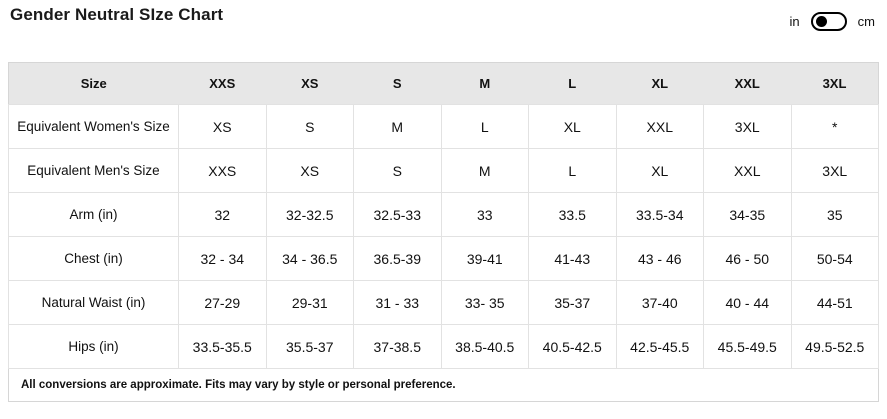 This screenshot has width=887, height=419. I want to click on unit-toggle-group: in cm, so click(832, 21).